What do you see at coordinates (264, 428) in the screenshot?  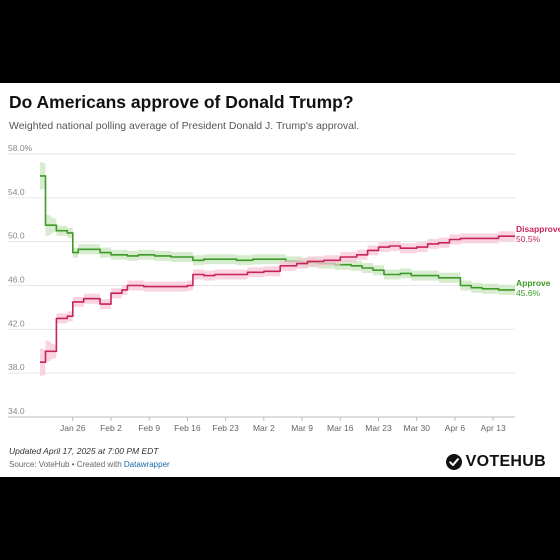 I see `x-tick-label: Mar 2` at bounding box center [264, 428].